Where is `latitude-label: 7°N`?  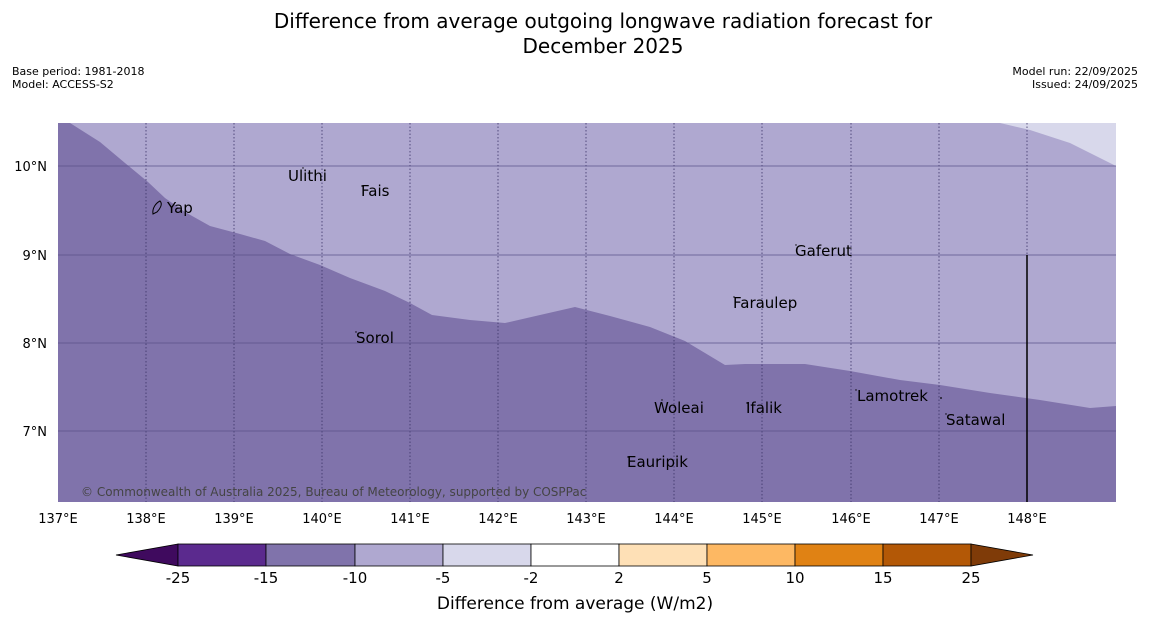 latitude-label: 7°N is located at coordinates (35, 432).